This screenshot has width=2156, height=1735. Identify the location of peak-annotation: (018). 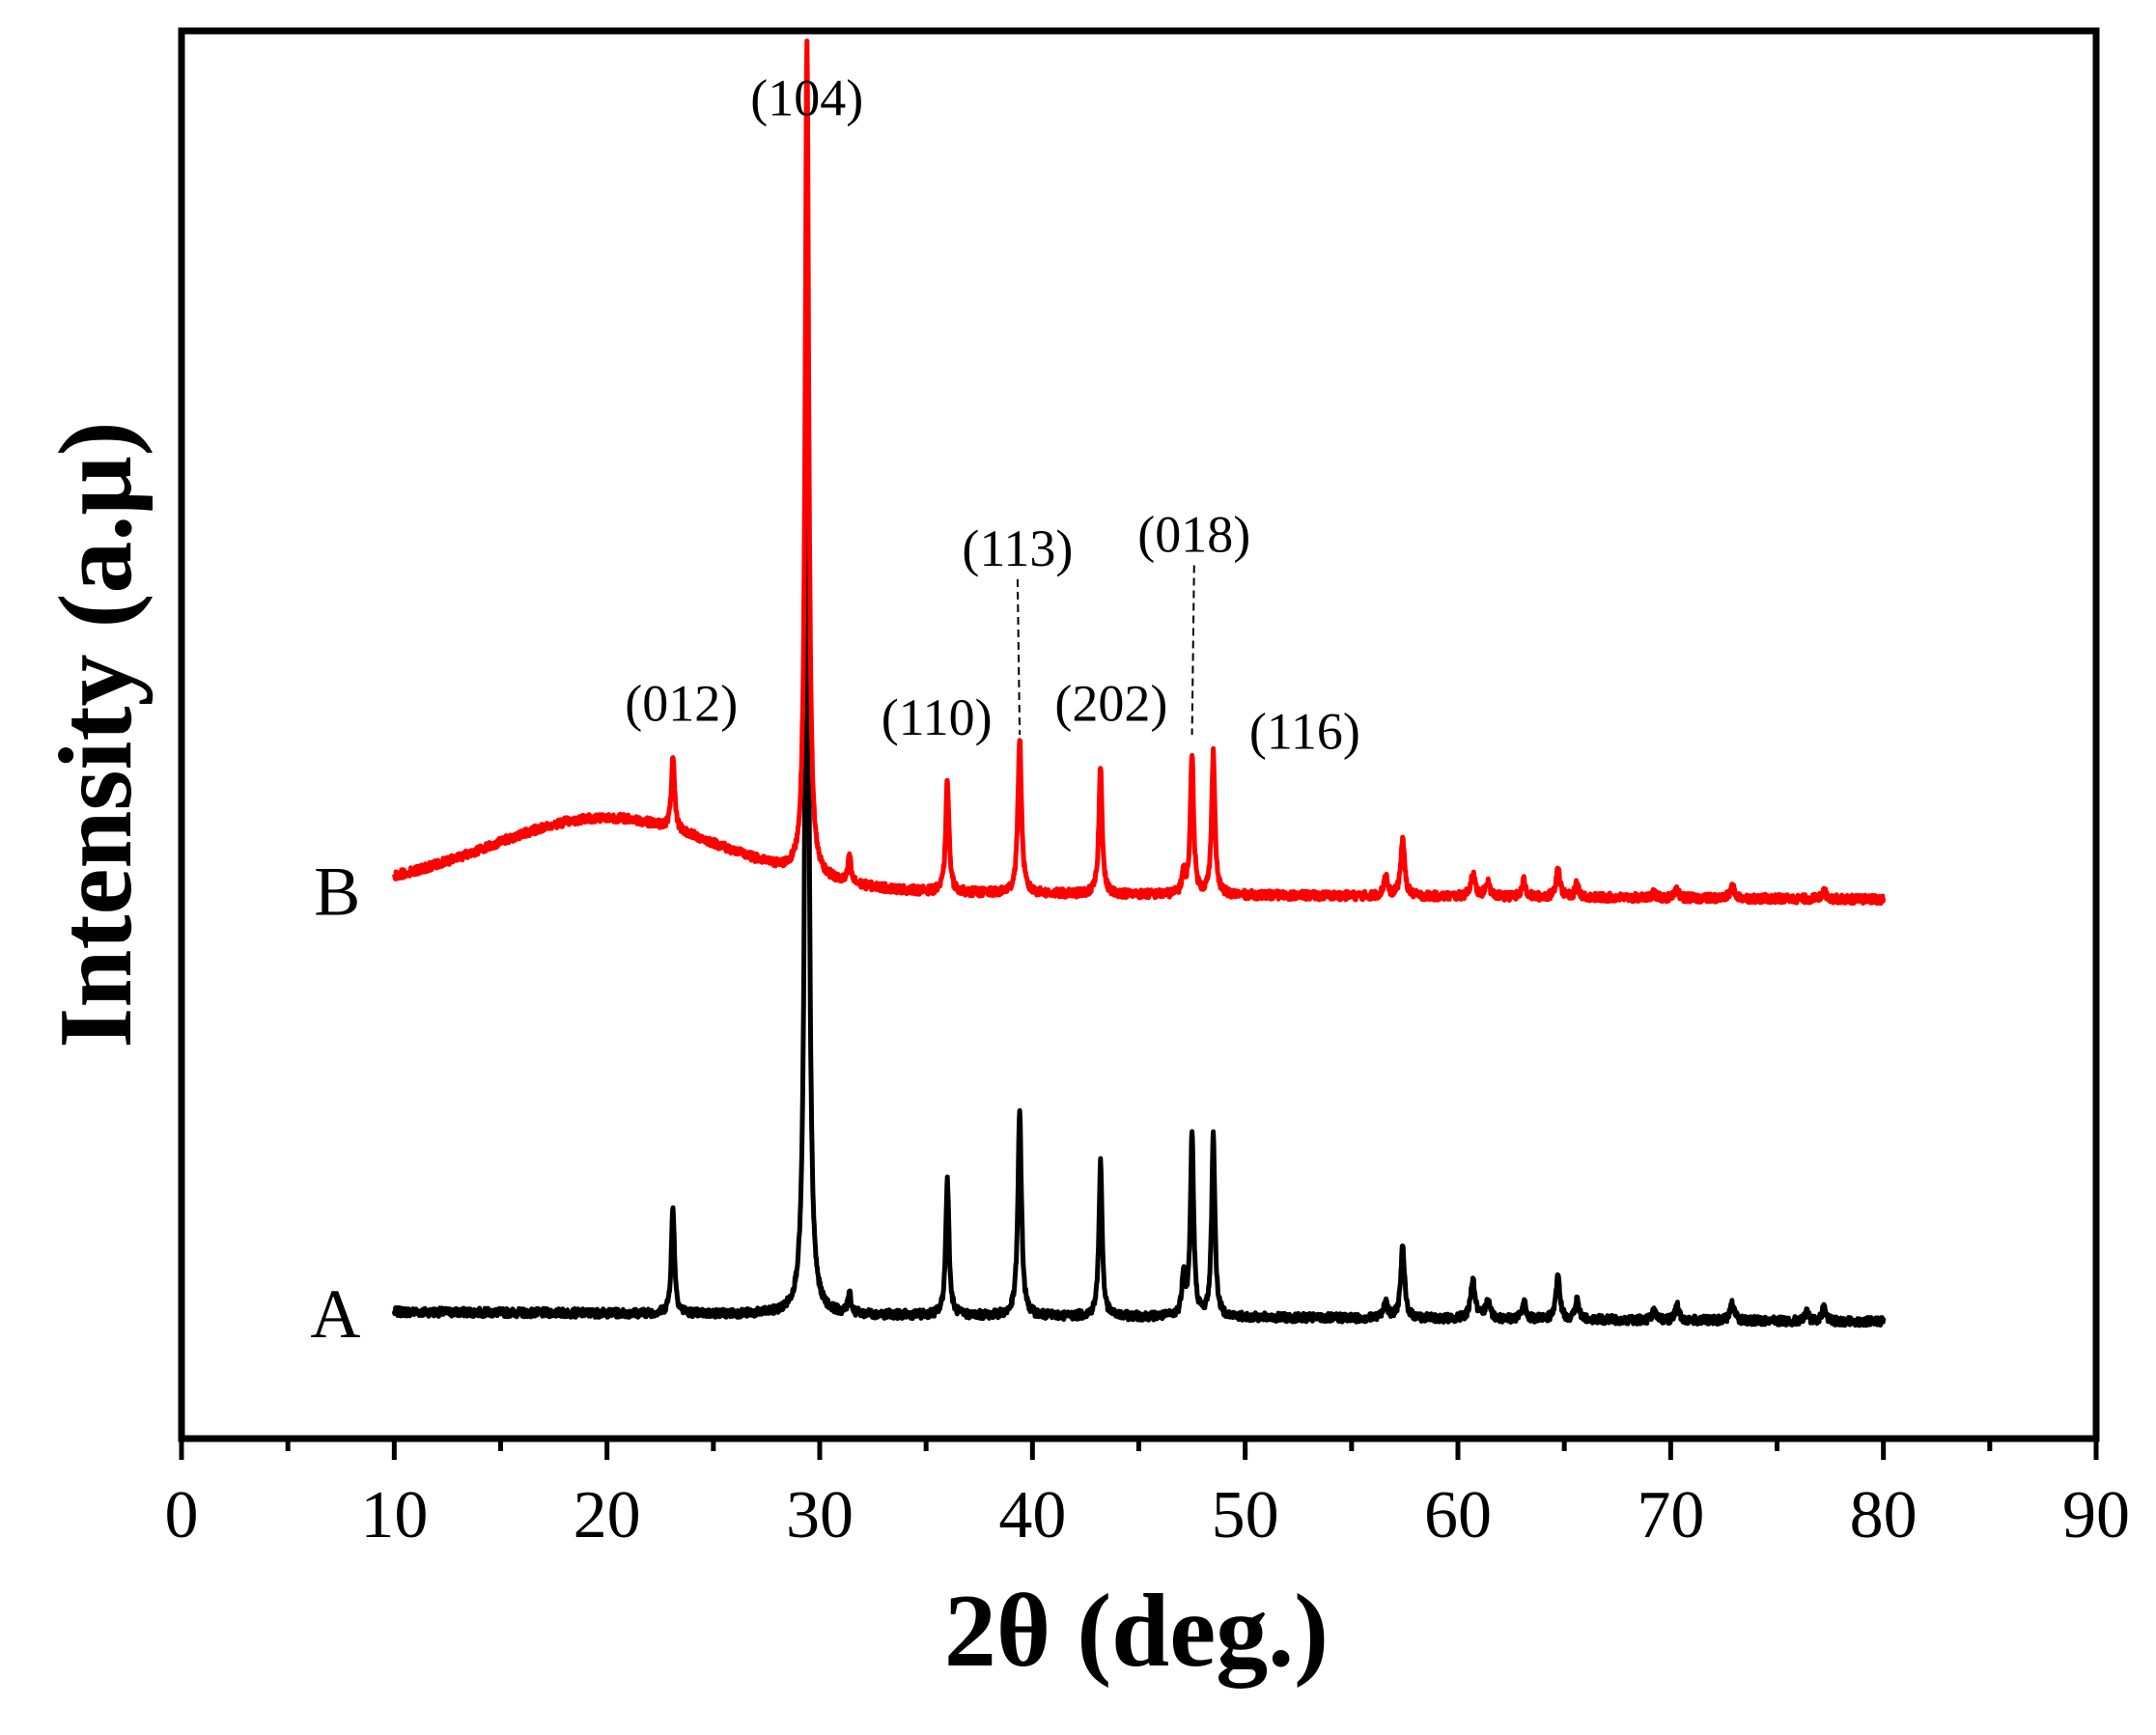
(1193, 534).